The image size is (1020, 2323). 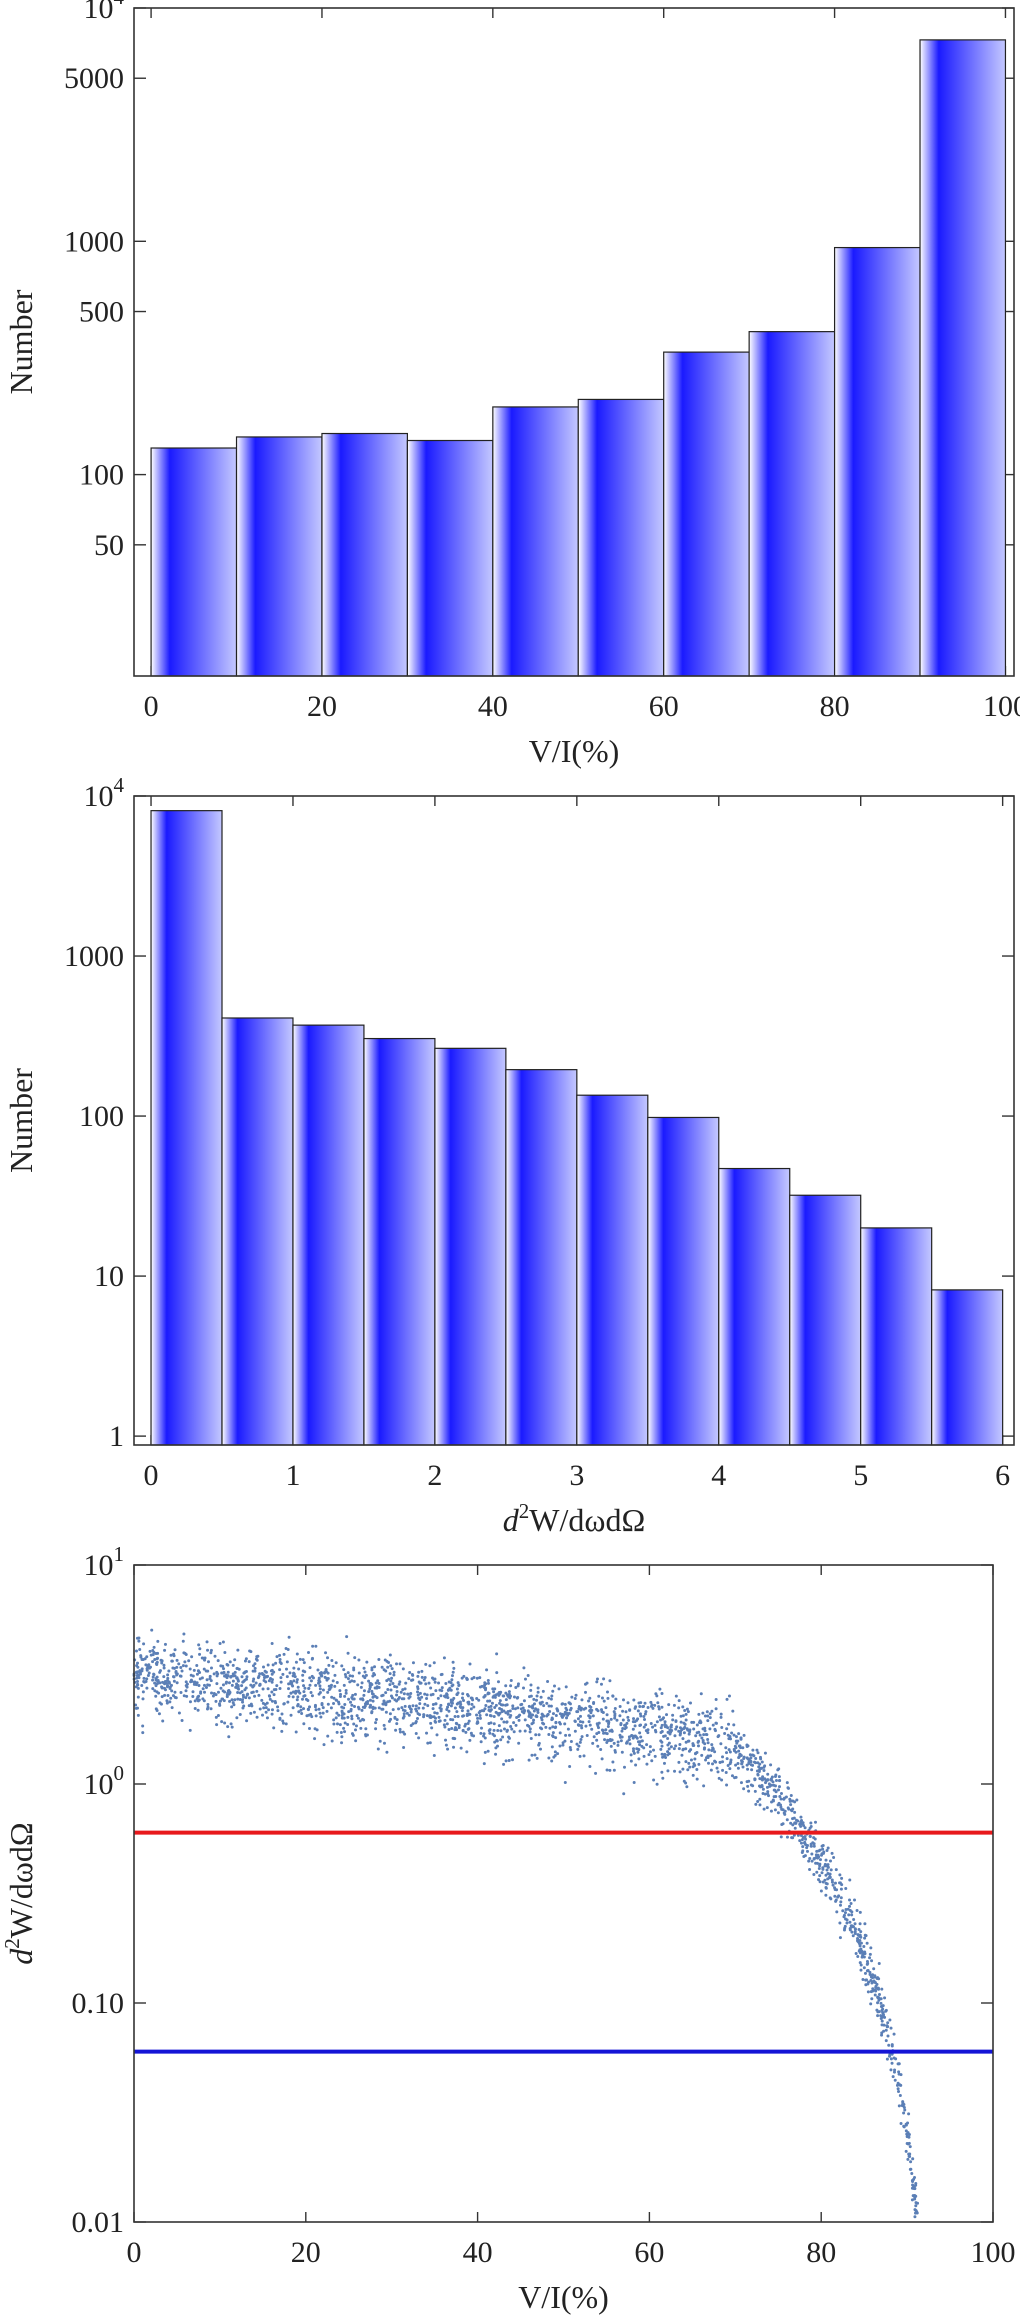 What do you see at coordinates (649, 2252) in the screenshot?
I see `x-tick-label: 60` at bounding box center [649, 2252].